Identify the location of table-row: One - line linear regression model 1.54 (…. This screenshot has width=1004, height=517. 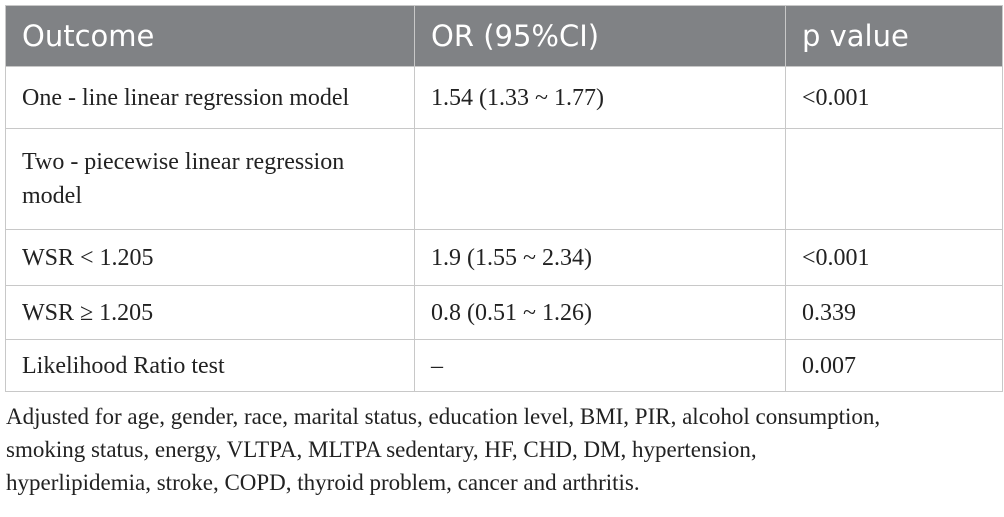
(504, 97).